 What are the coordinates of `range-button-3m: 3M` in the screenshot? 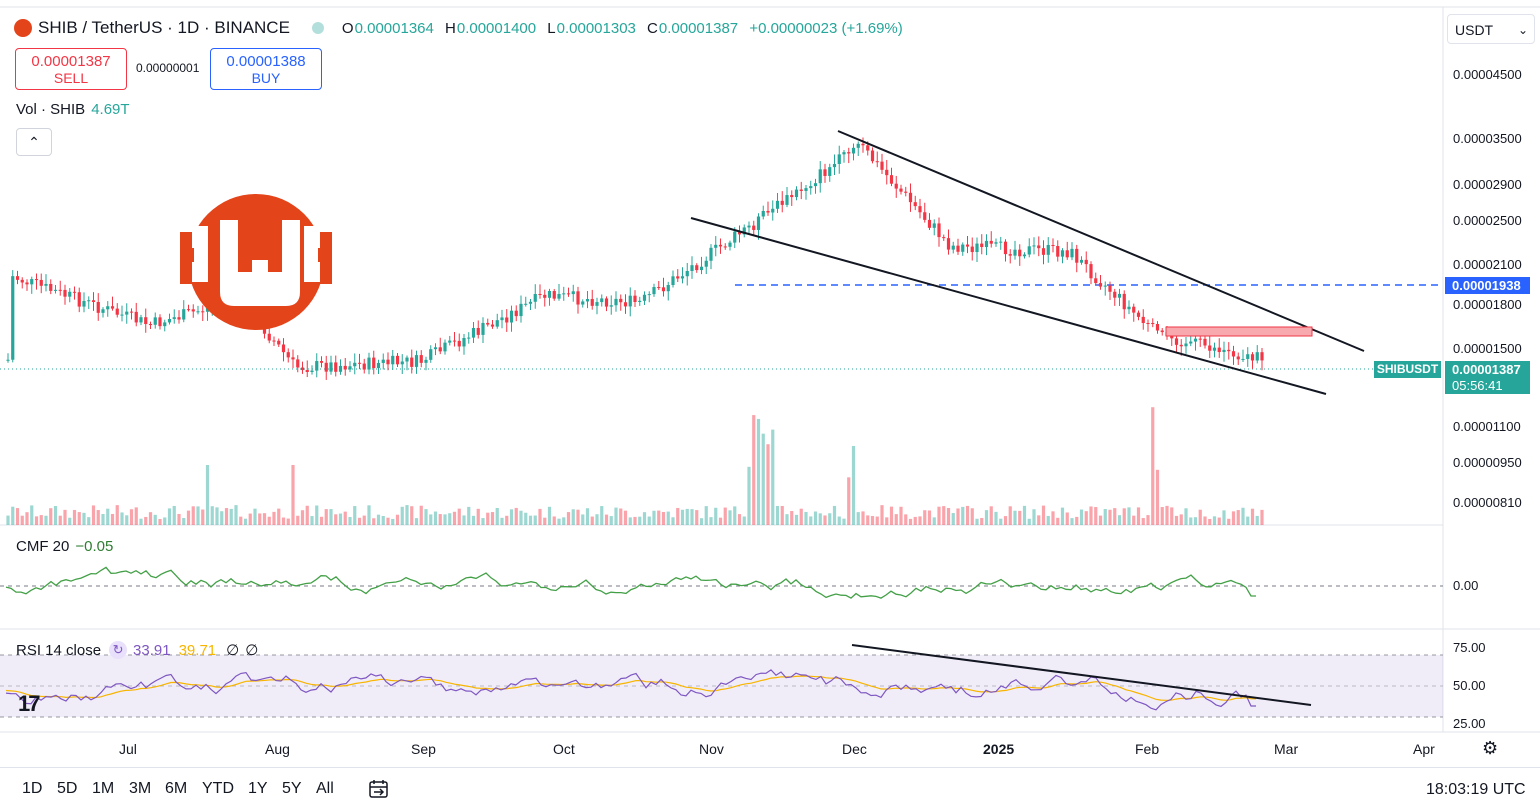 It's located at (140, 788).